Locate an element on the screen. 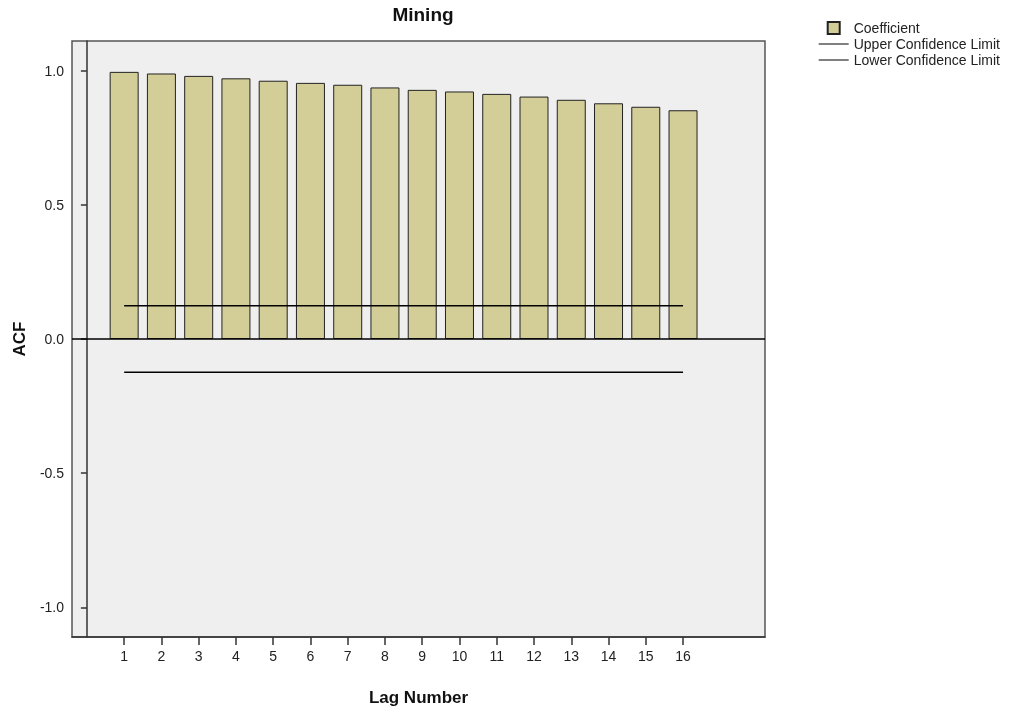 The width and height of the screenshot is (1011, 716). chart-title: Mining is located at coordinates (423, 14).